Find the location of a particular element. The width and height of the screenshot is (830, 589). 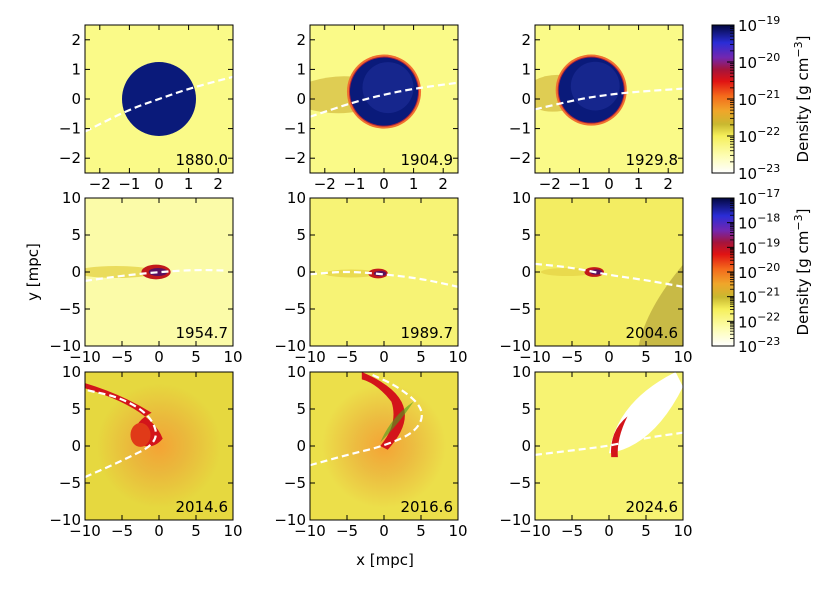

panel-2014.6: −10 −5 0 5 10 −10 −5 0 5 10 2014.6 is located at coordinates (145, 451).